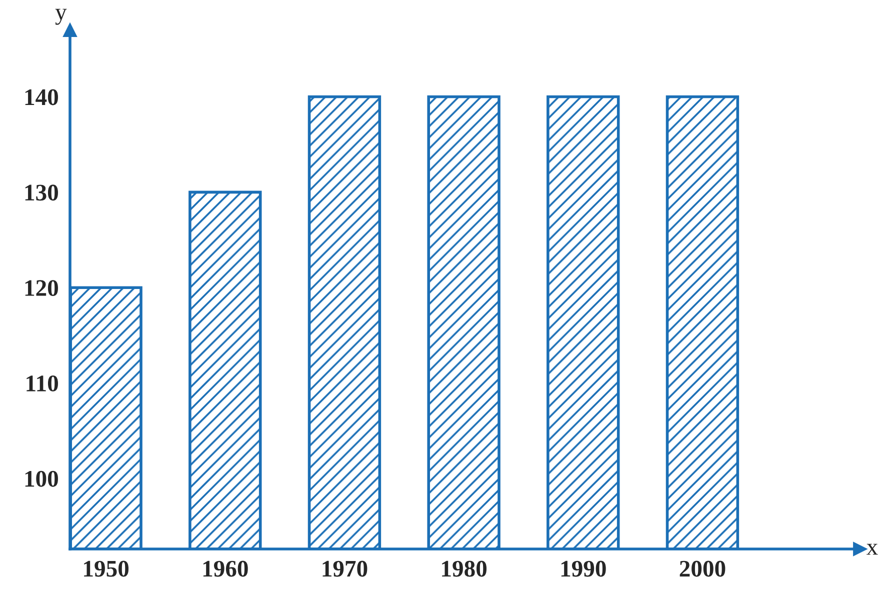 Image resolution: width=884 pixels, height=591 pixels. What do you see at coordinates (225, 568) in the screenshot?
I see `x-tick-label: 1960` at bounding box center [225, 568].